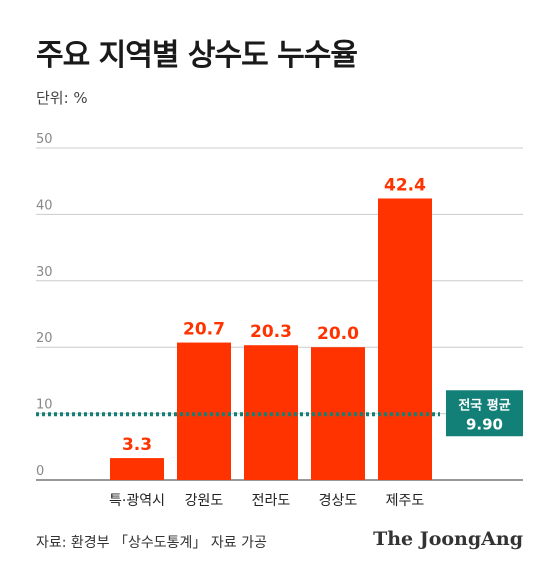 This screenshot has height=571, width=559. Describe the element at coordinates (405, 185) in the screenshot. I see `value-label: 42.4` at that location.